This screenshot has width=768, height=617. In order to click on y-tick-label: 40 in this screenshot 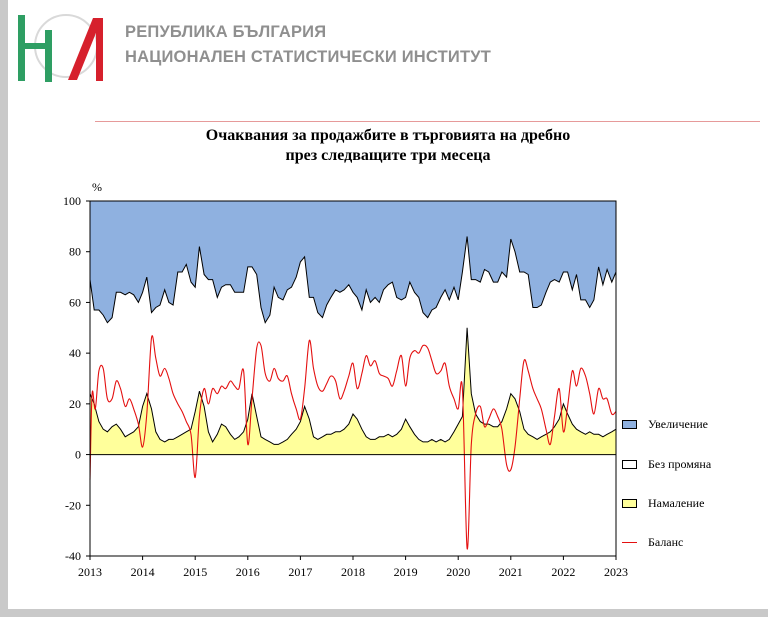, I will do `click(75, 353)`.